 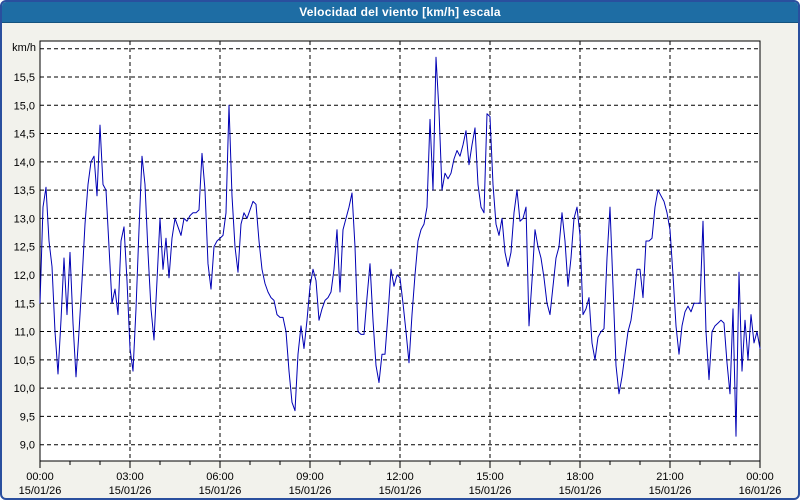 I want to click on y-tick-label: 14,5, so click(x=24, y=135).